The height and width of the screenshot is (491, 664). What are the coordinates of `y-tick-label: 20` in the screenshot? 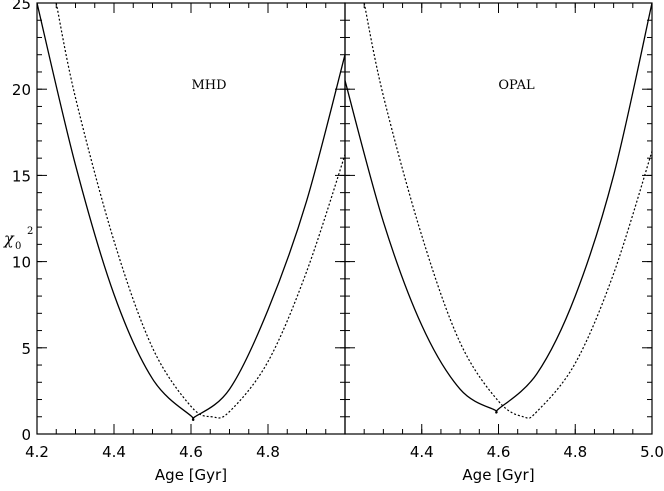 It's located at (21, 90).